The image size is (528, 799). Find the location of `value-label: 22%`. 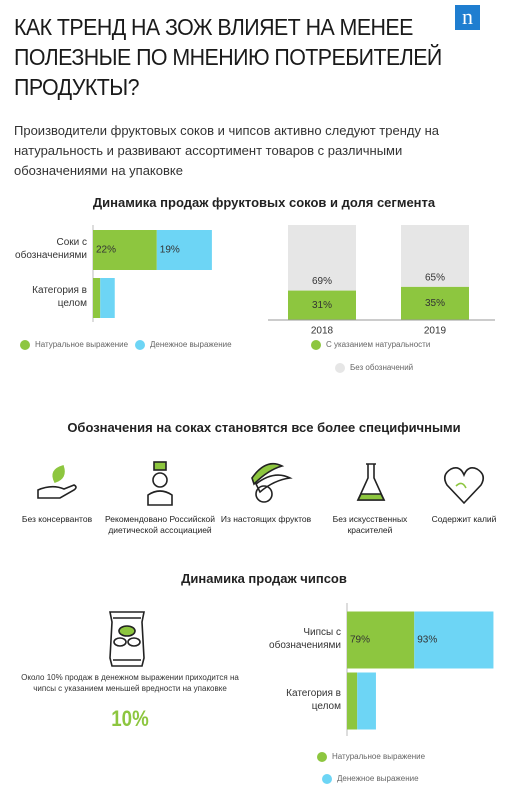

value-label: 22% is located at coordinates (106, 250).